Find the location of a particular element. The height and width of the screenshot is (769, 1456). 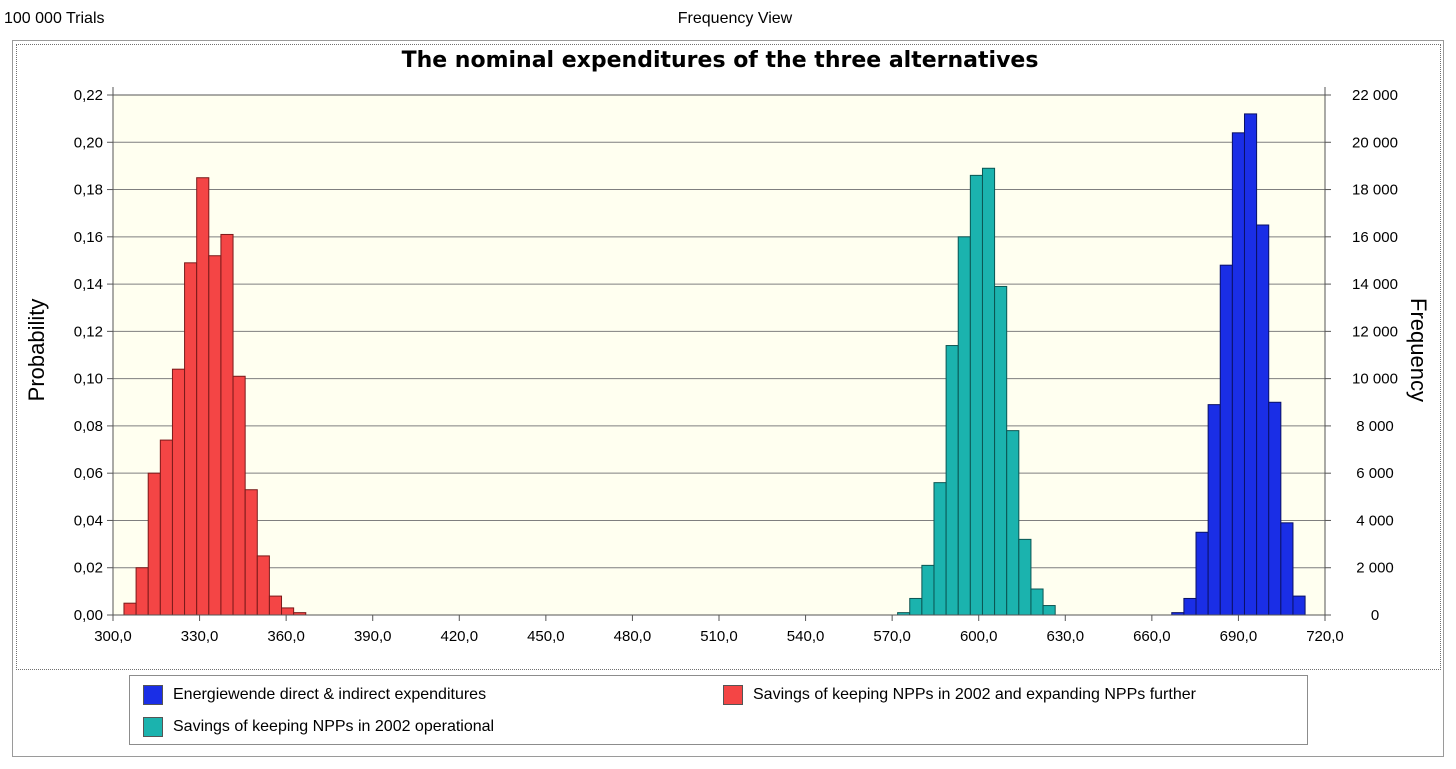

y-tick-label: 0,08 is located at coordinates (88, 426).